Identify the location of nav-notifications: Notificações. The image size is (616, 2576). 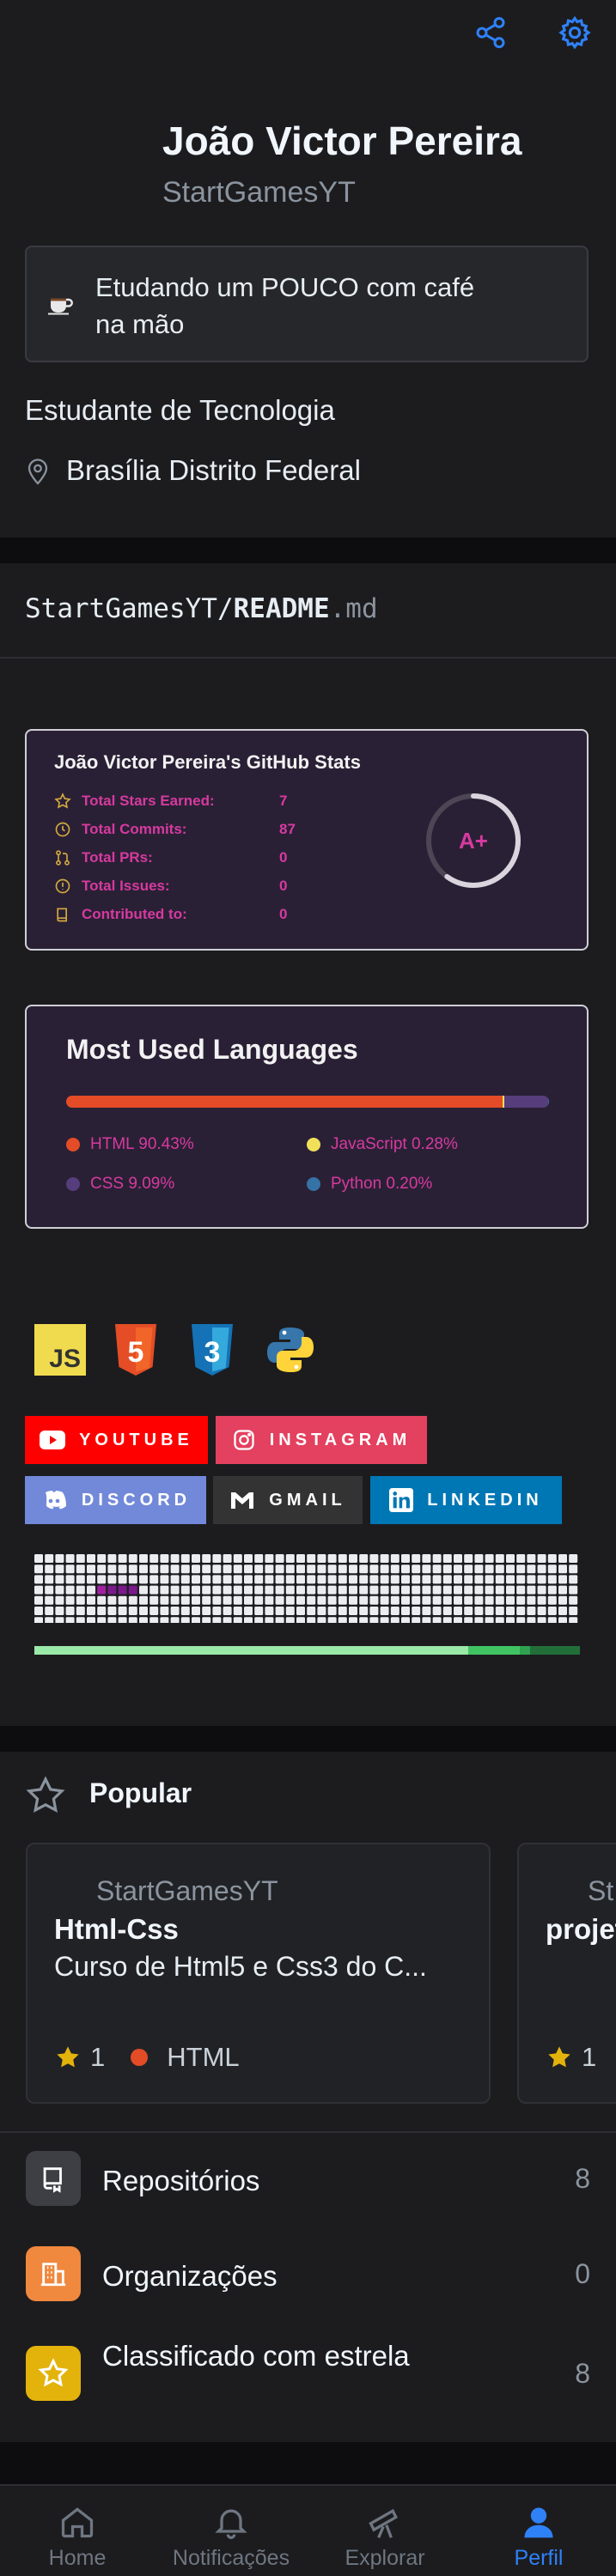
(231, 2531).